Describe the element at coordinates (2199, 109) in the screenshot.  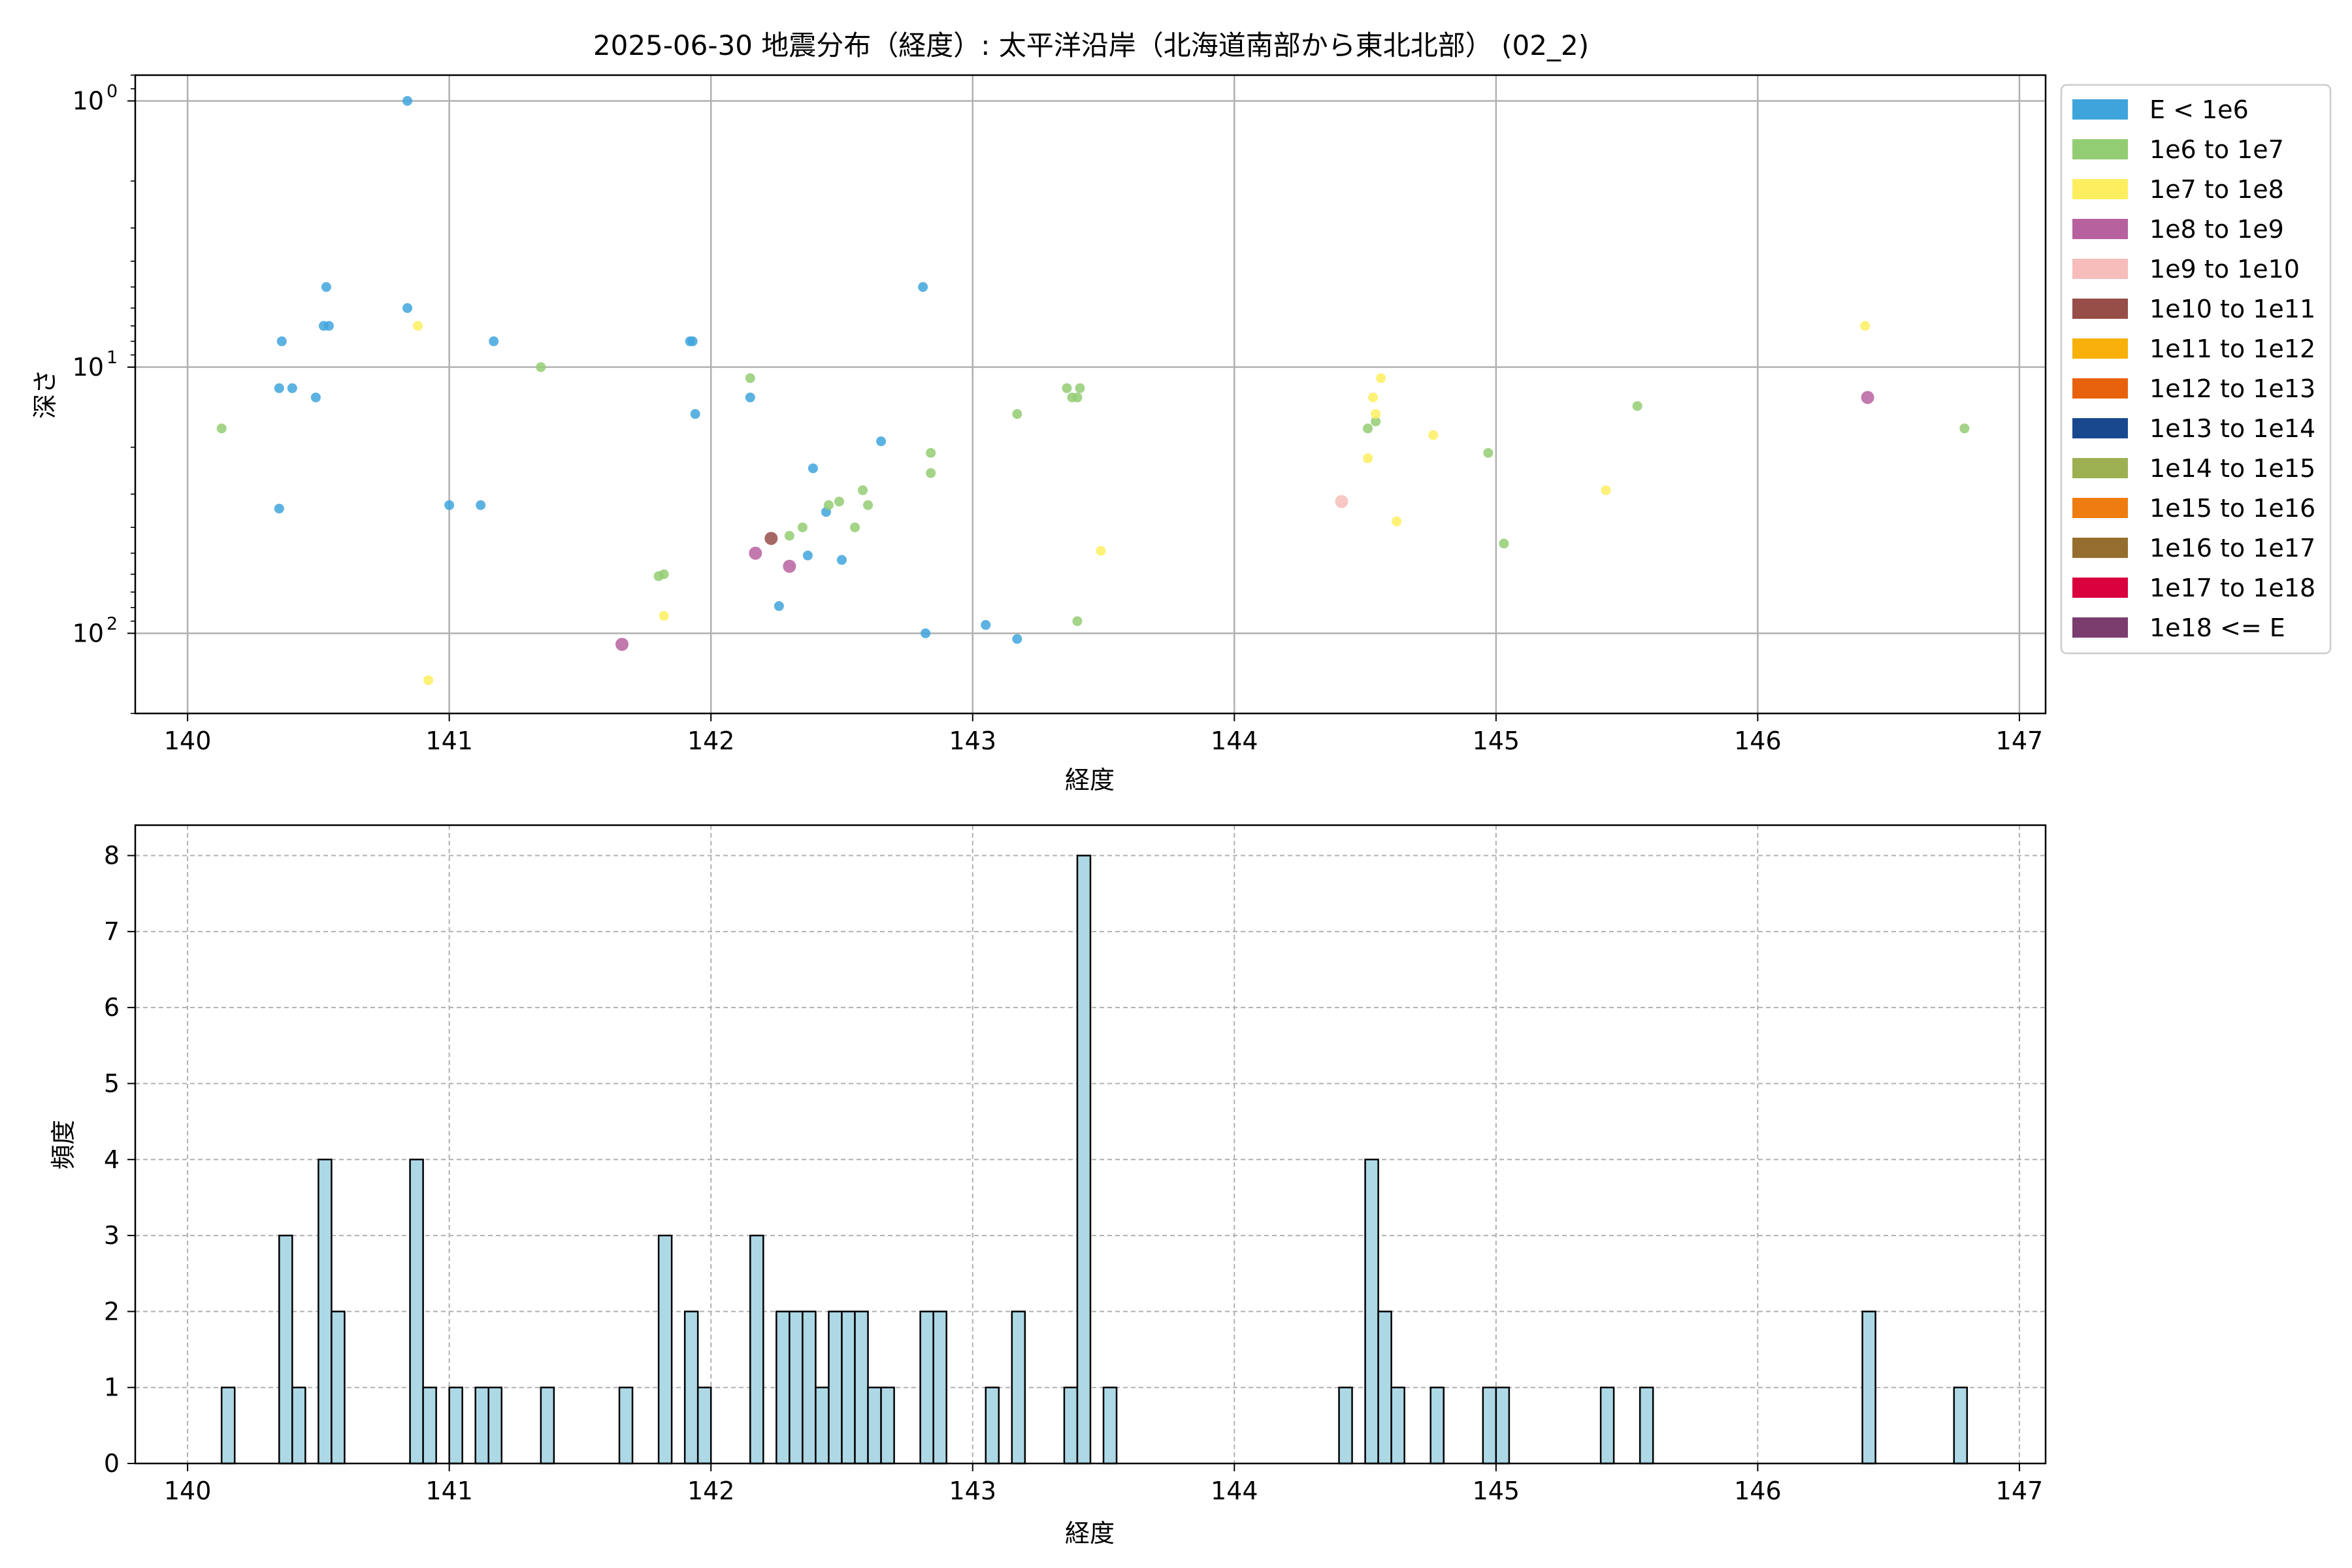
I see `legend-label: E < 1e6` at that location.